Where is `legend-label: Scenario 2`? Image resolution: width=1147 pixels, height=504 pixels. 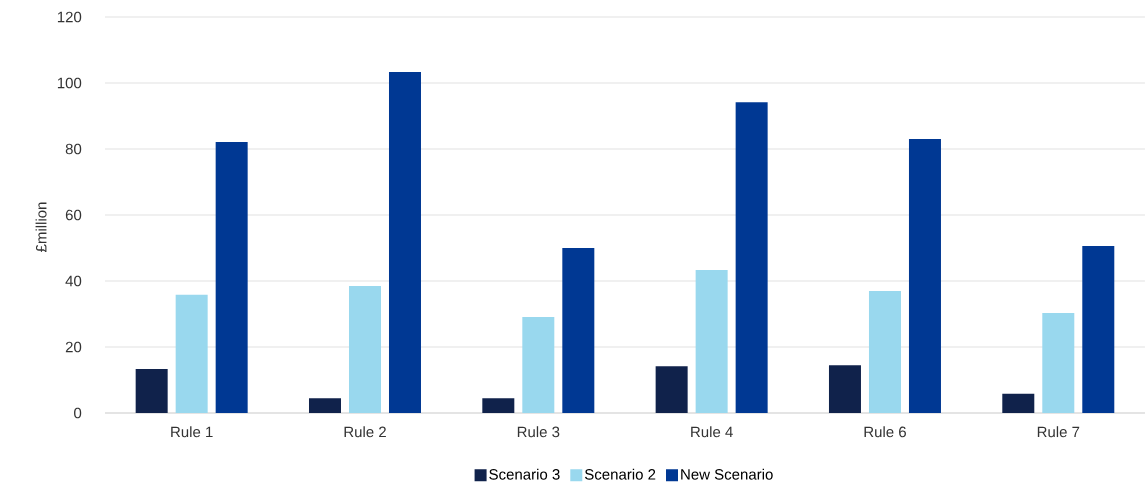 legend-label: Scenario 2 is located at coordinates (620, 474).